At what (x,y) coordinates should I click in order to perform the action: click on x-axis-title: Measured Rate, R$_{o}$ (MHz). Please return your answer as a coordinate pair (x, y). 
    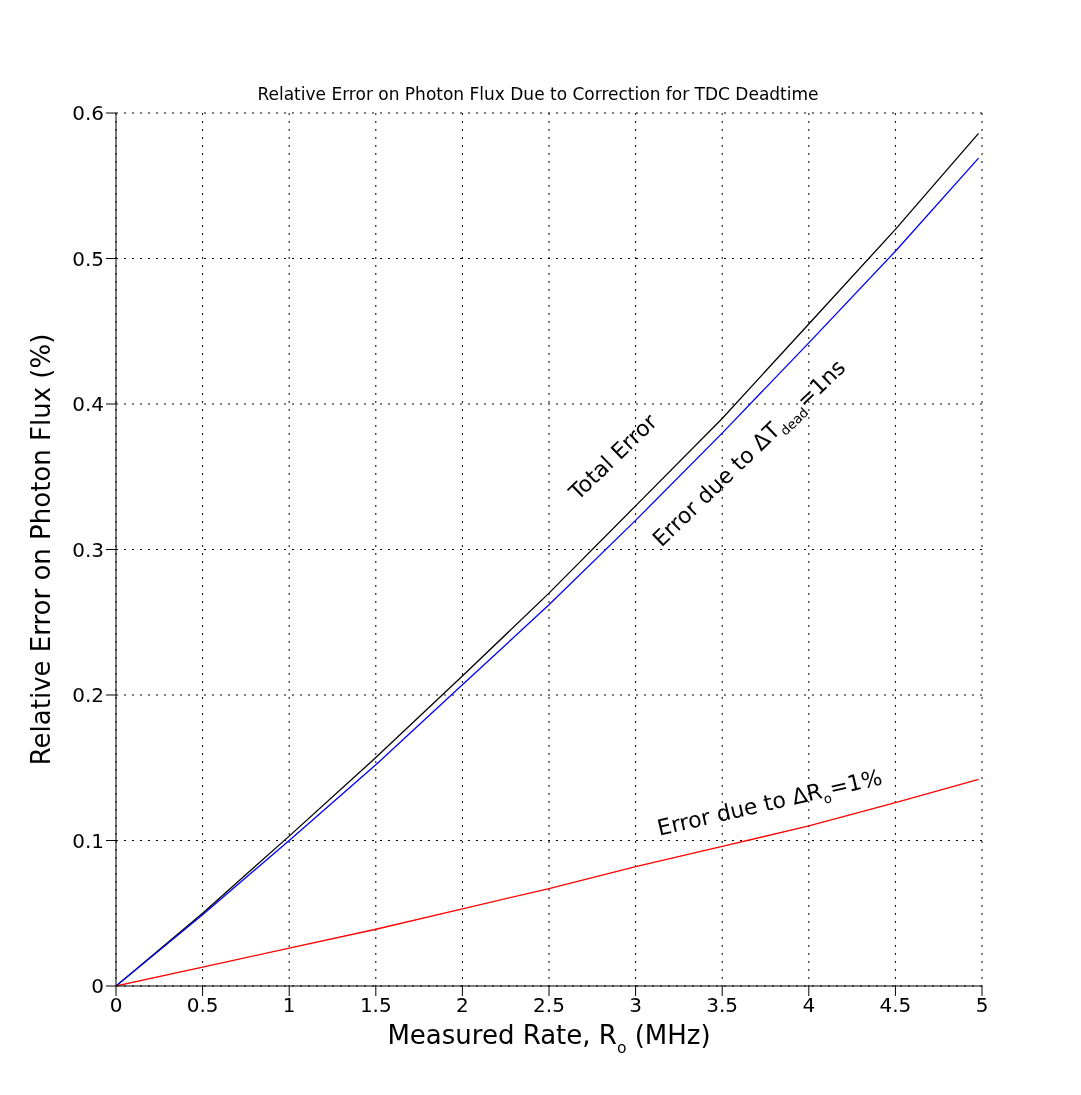
    Looking at the image, I should click on (549, 1038).